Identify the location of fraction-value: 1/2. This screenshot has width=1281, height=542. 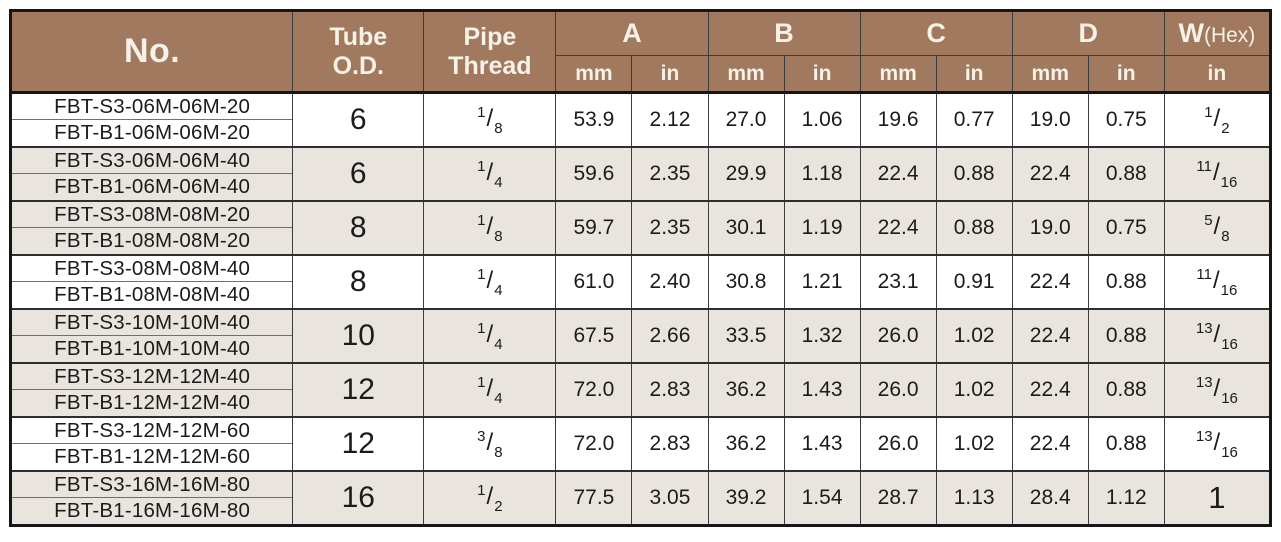
(1217, 120).